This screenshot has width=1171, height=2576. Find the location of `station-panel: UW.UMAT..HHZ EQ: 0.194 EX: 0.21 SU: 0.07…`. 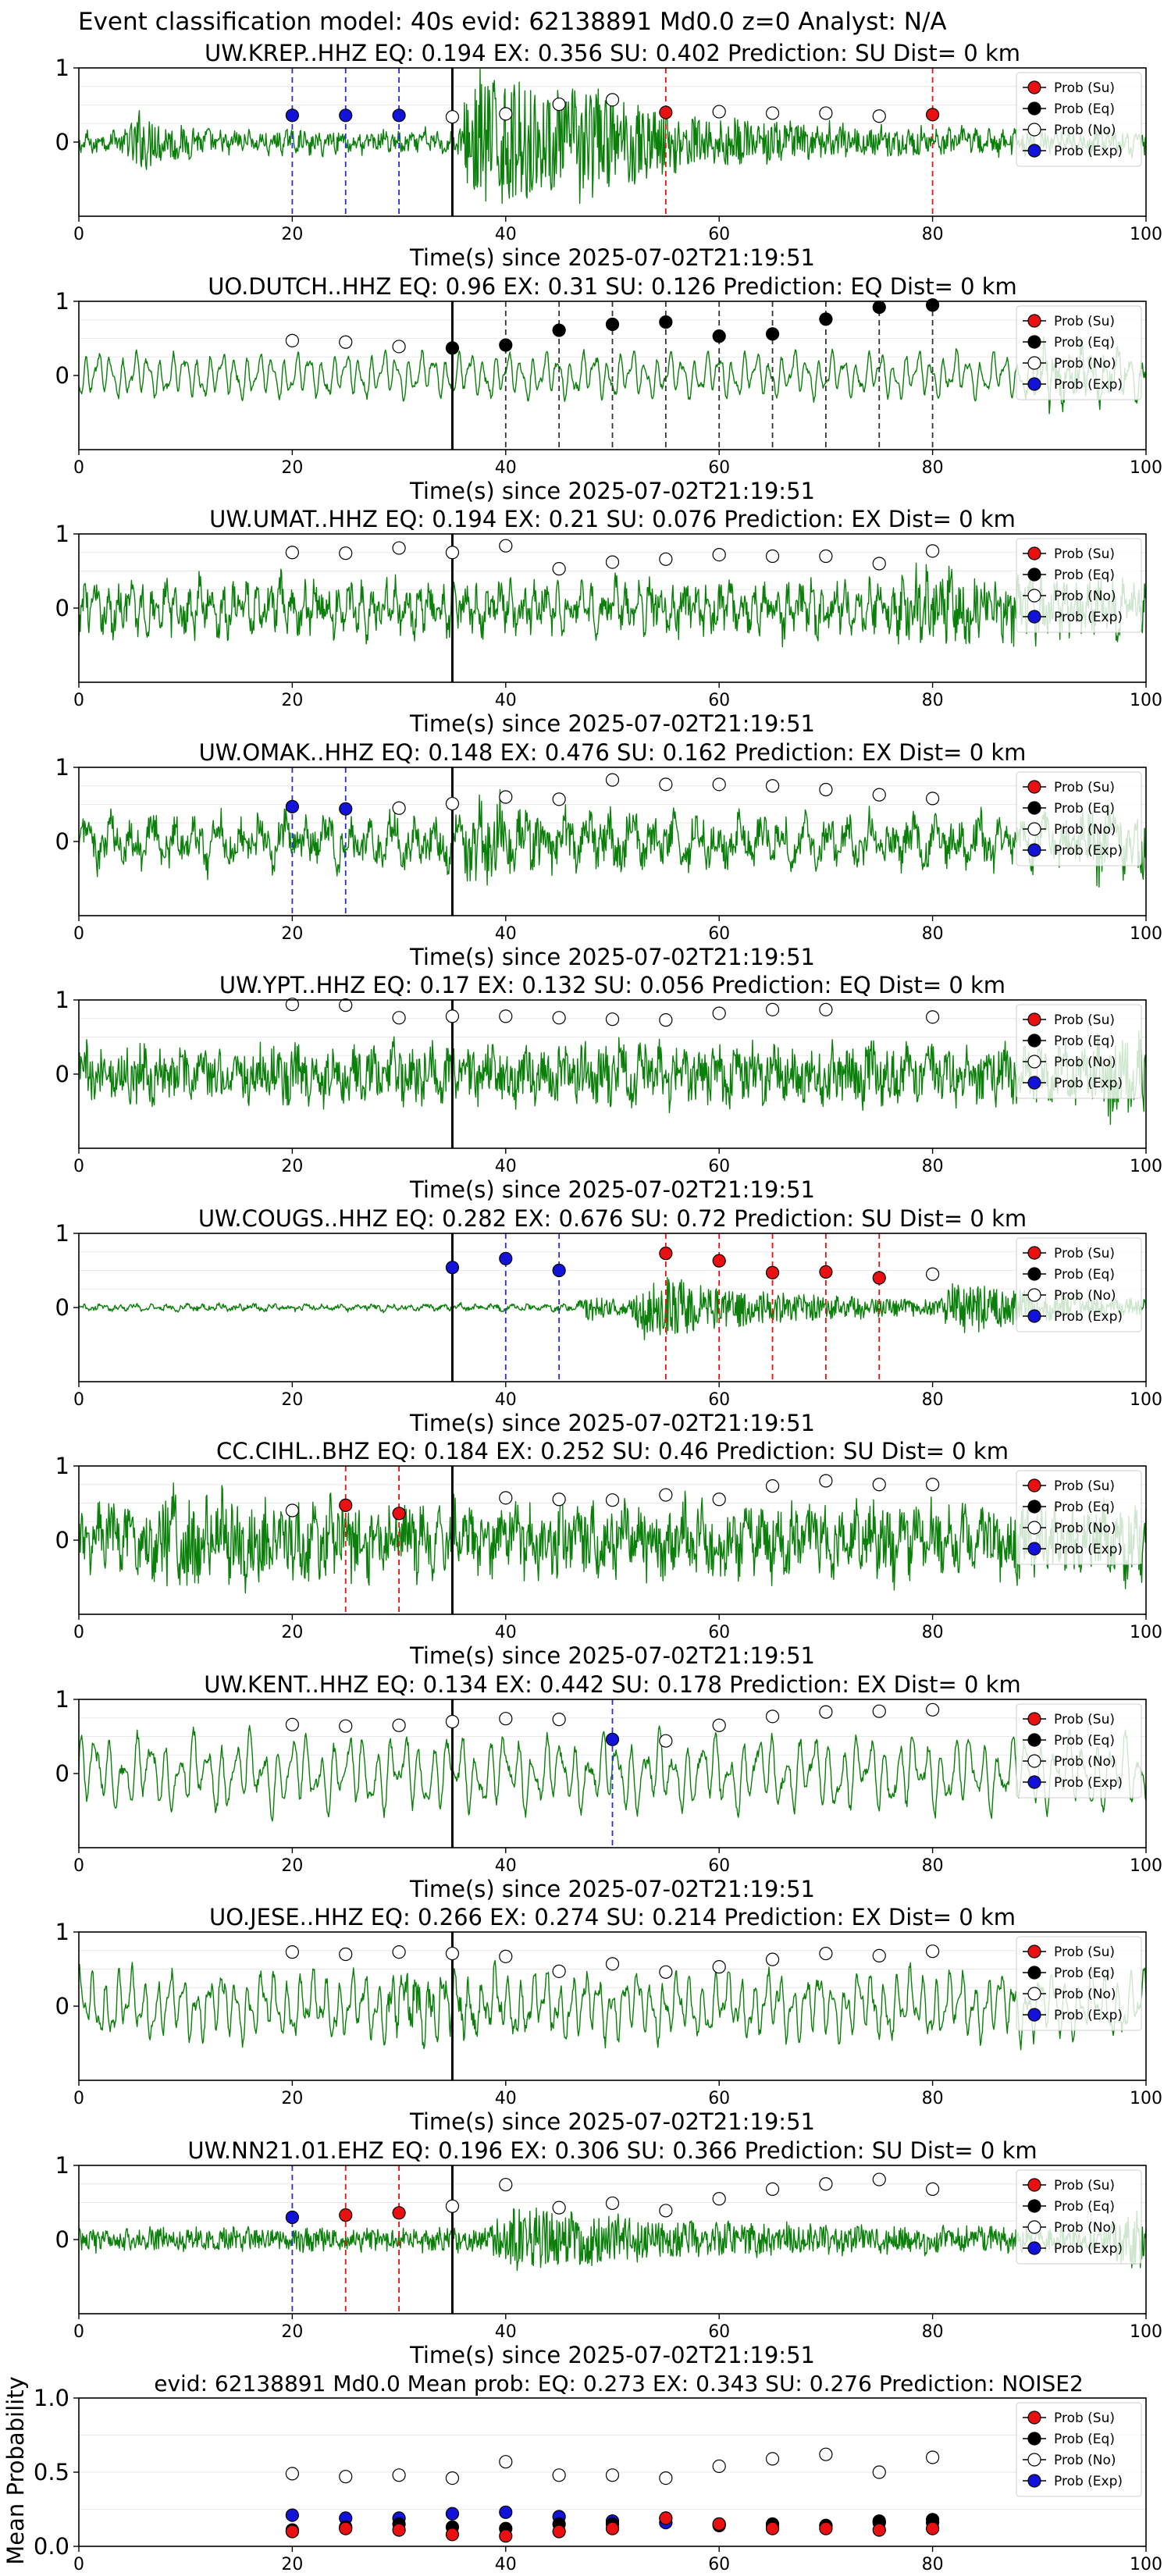

station-panel: UW.UMAT..HHZ EQ: 0.194 EX: 0.21 SU: 0.07… is located at coordinates (608, 621).